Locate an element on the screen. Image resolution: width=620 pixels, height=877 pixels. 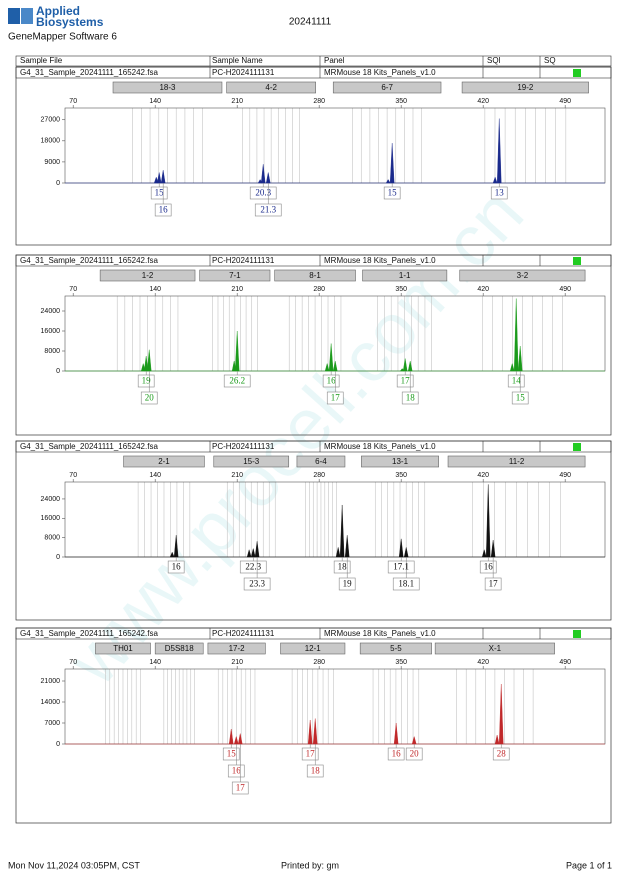
logo: Applied Biosystems is located at coordinates (56, 16).